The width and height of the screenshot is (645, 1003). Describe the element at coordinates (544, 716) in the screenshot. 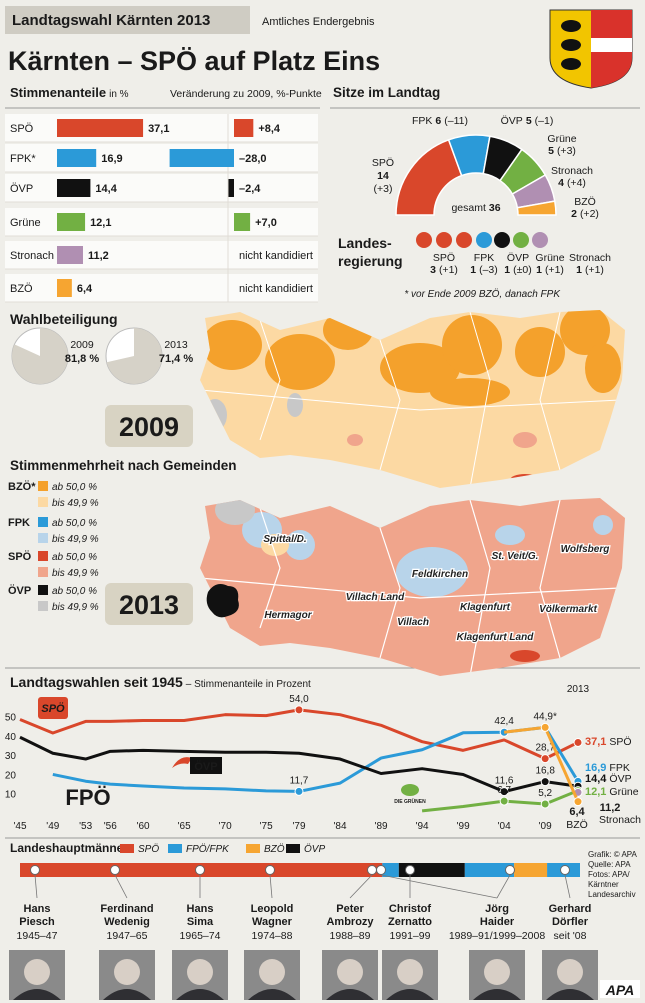

I see `value-label: 44,9*` at that location.